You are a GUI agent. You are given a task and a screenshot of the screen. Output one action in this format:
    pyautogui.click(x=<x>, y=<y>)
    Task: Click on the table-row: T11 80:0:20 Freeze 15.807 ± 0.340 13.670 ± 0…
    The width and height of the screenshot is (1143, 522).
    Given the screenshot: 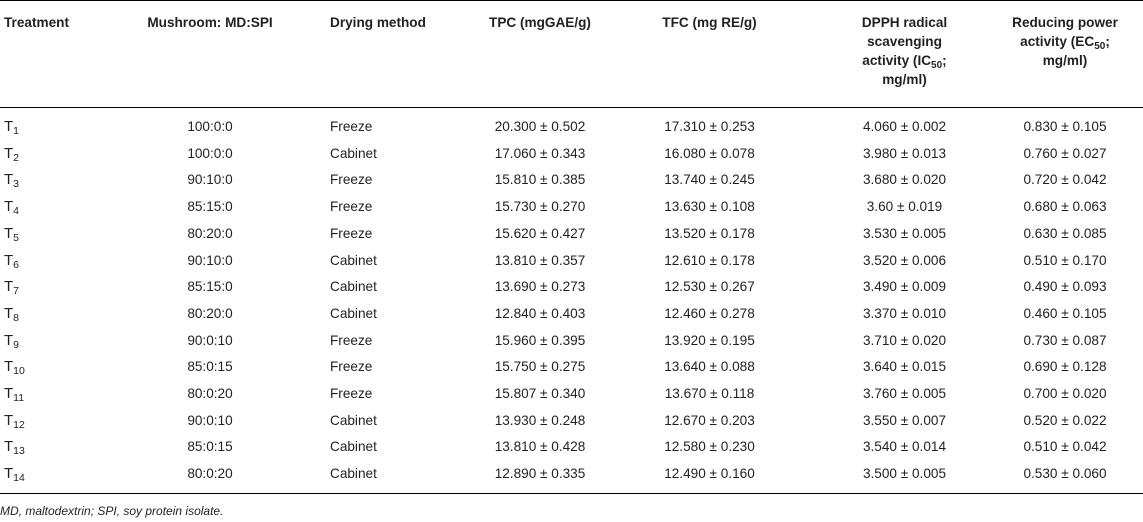 What is the action you would take?
    pyautogui.click(x=571, y=394)
    